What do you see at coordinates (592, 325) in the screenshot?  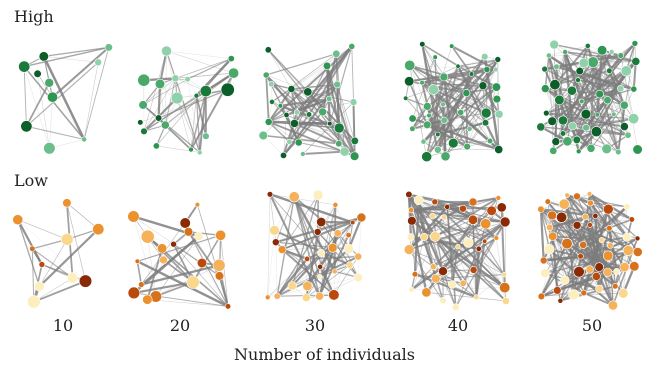 I see `group-size-label-50: 50` at bounding box center [592, 325].